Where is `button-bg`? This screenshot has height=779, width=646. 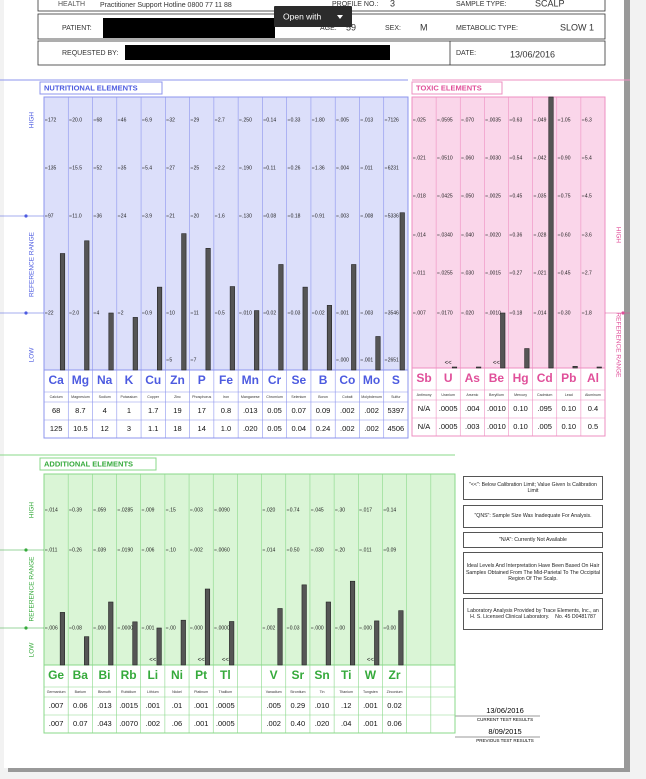
button-bg is located at coordinates (313, 16).